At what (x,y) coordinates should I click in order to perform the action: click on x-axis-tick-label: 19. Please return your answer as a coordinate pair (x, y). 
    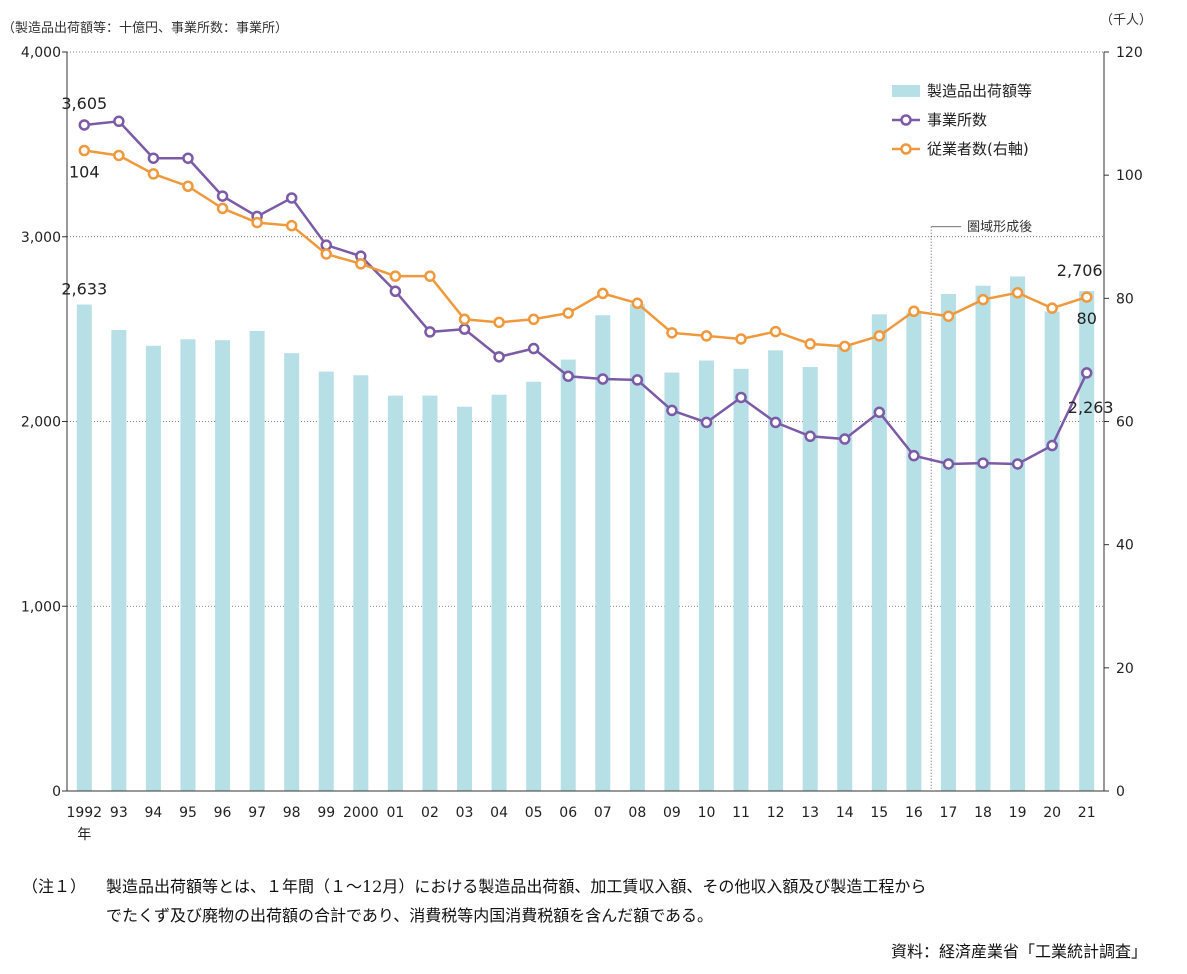
    Looking at the image, I should click on (1018, 813).